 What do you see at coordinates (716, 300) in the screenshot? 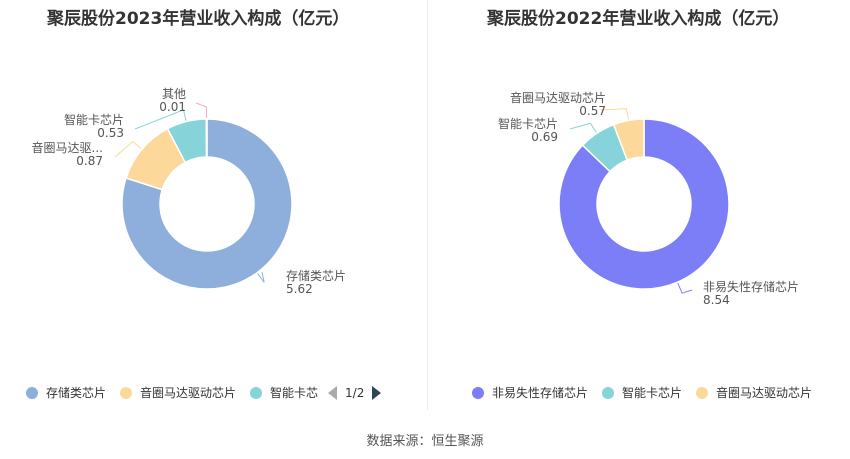
I see `slice-value-label: 8.54` at bounding box center [716, 300].